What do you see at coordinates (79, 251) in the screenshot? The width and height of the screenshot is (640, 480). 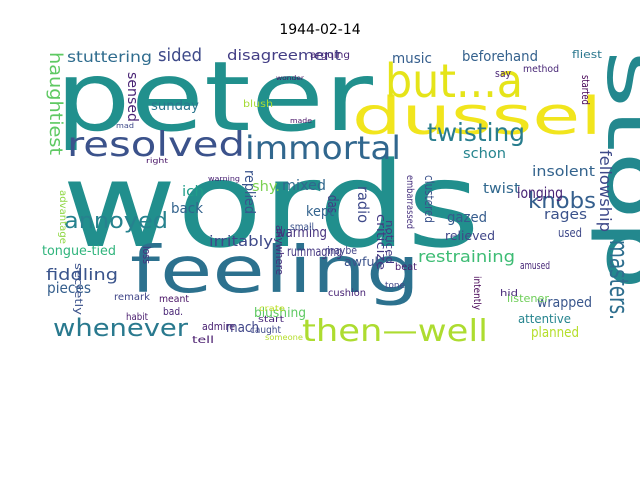 I see `word-40: tongue-tied` at bounding box center [79, 251].